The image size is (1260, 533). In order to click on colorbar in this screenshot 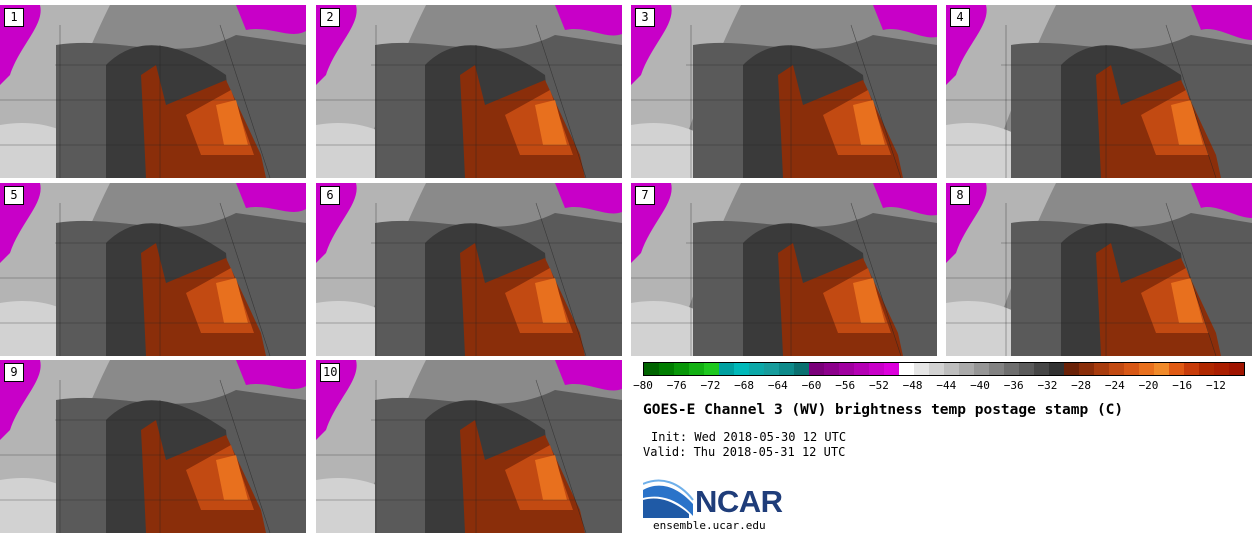, I will do `click(944, 369)`.